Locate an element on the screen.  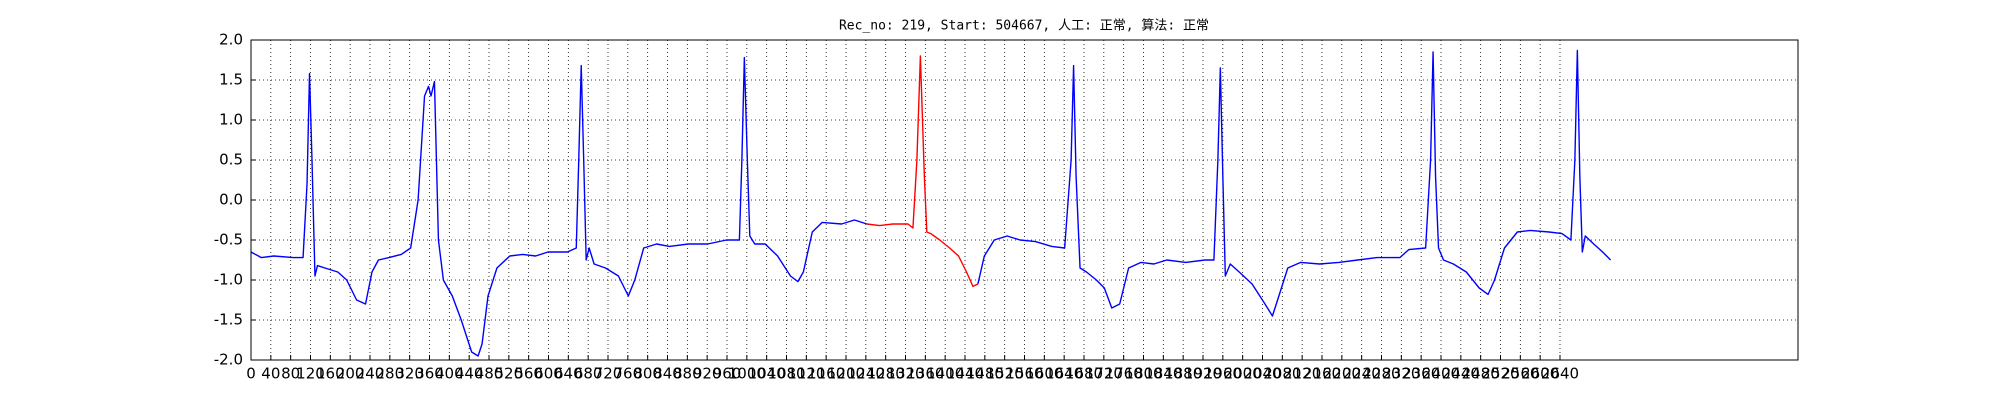
x-tick-label: 1640 is located at coordinates (1064, 374).